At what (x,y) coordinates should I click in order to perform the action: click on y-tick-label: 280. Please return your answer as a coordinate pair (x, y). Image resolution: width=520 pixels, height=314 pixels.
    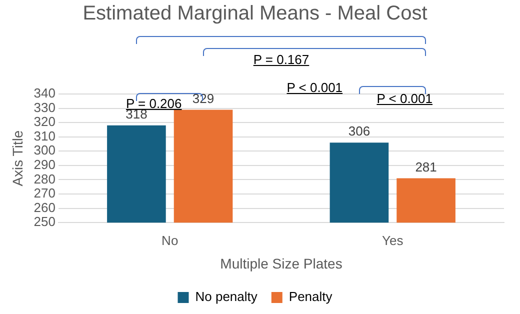
    Looking at the image, I should click on (45, 178).